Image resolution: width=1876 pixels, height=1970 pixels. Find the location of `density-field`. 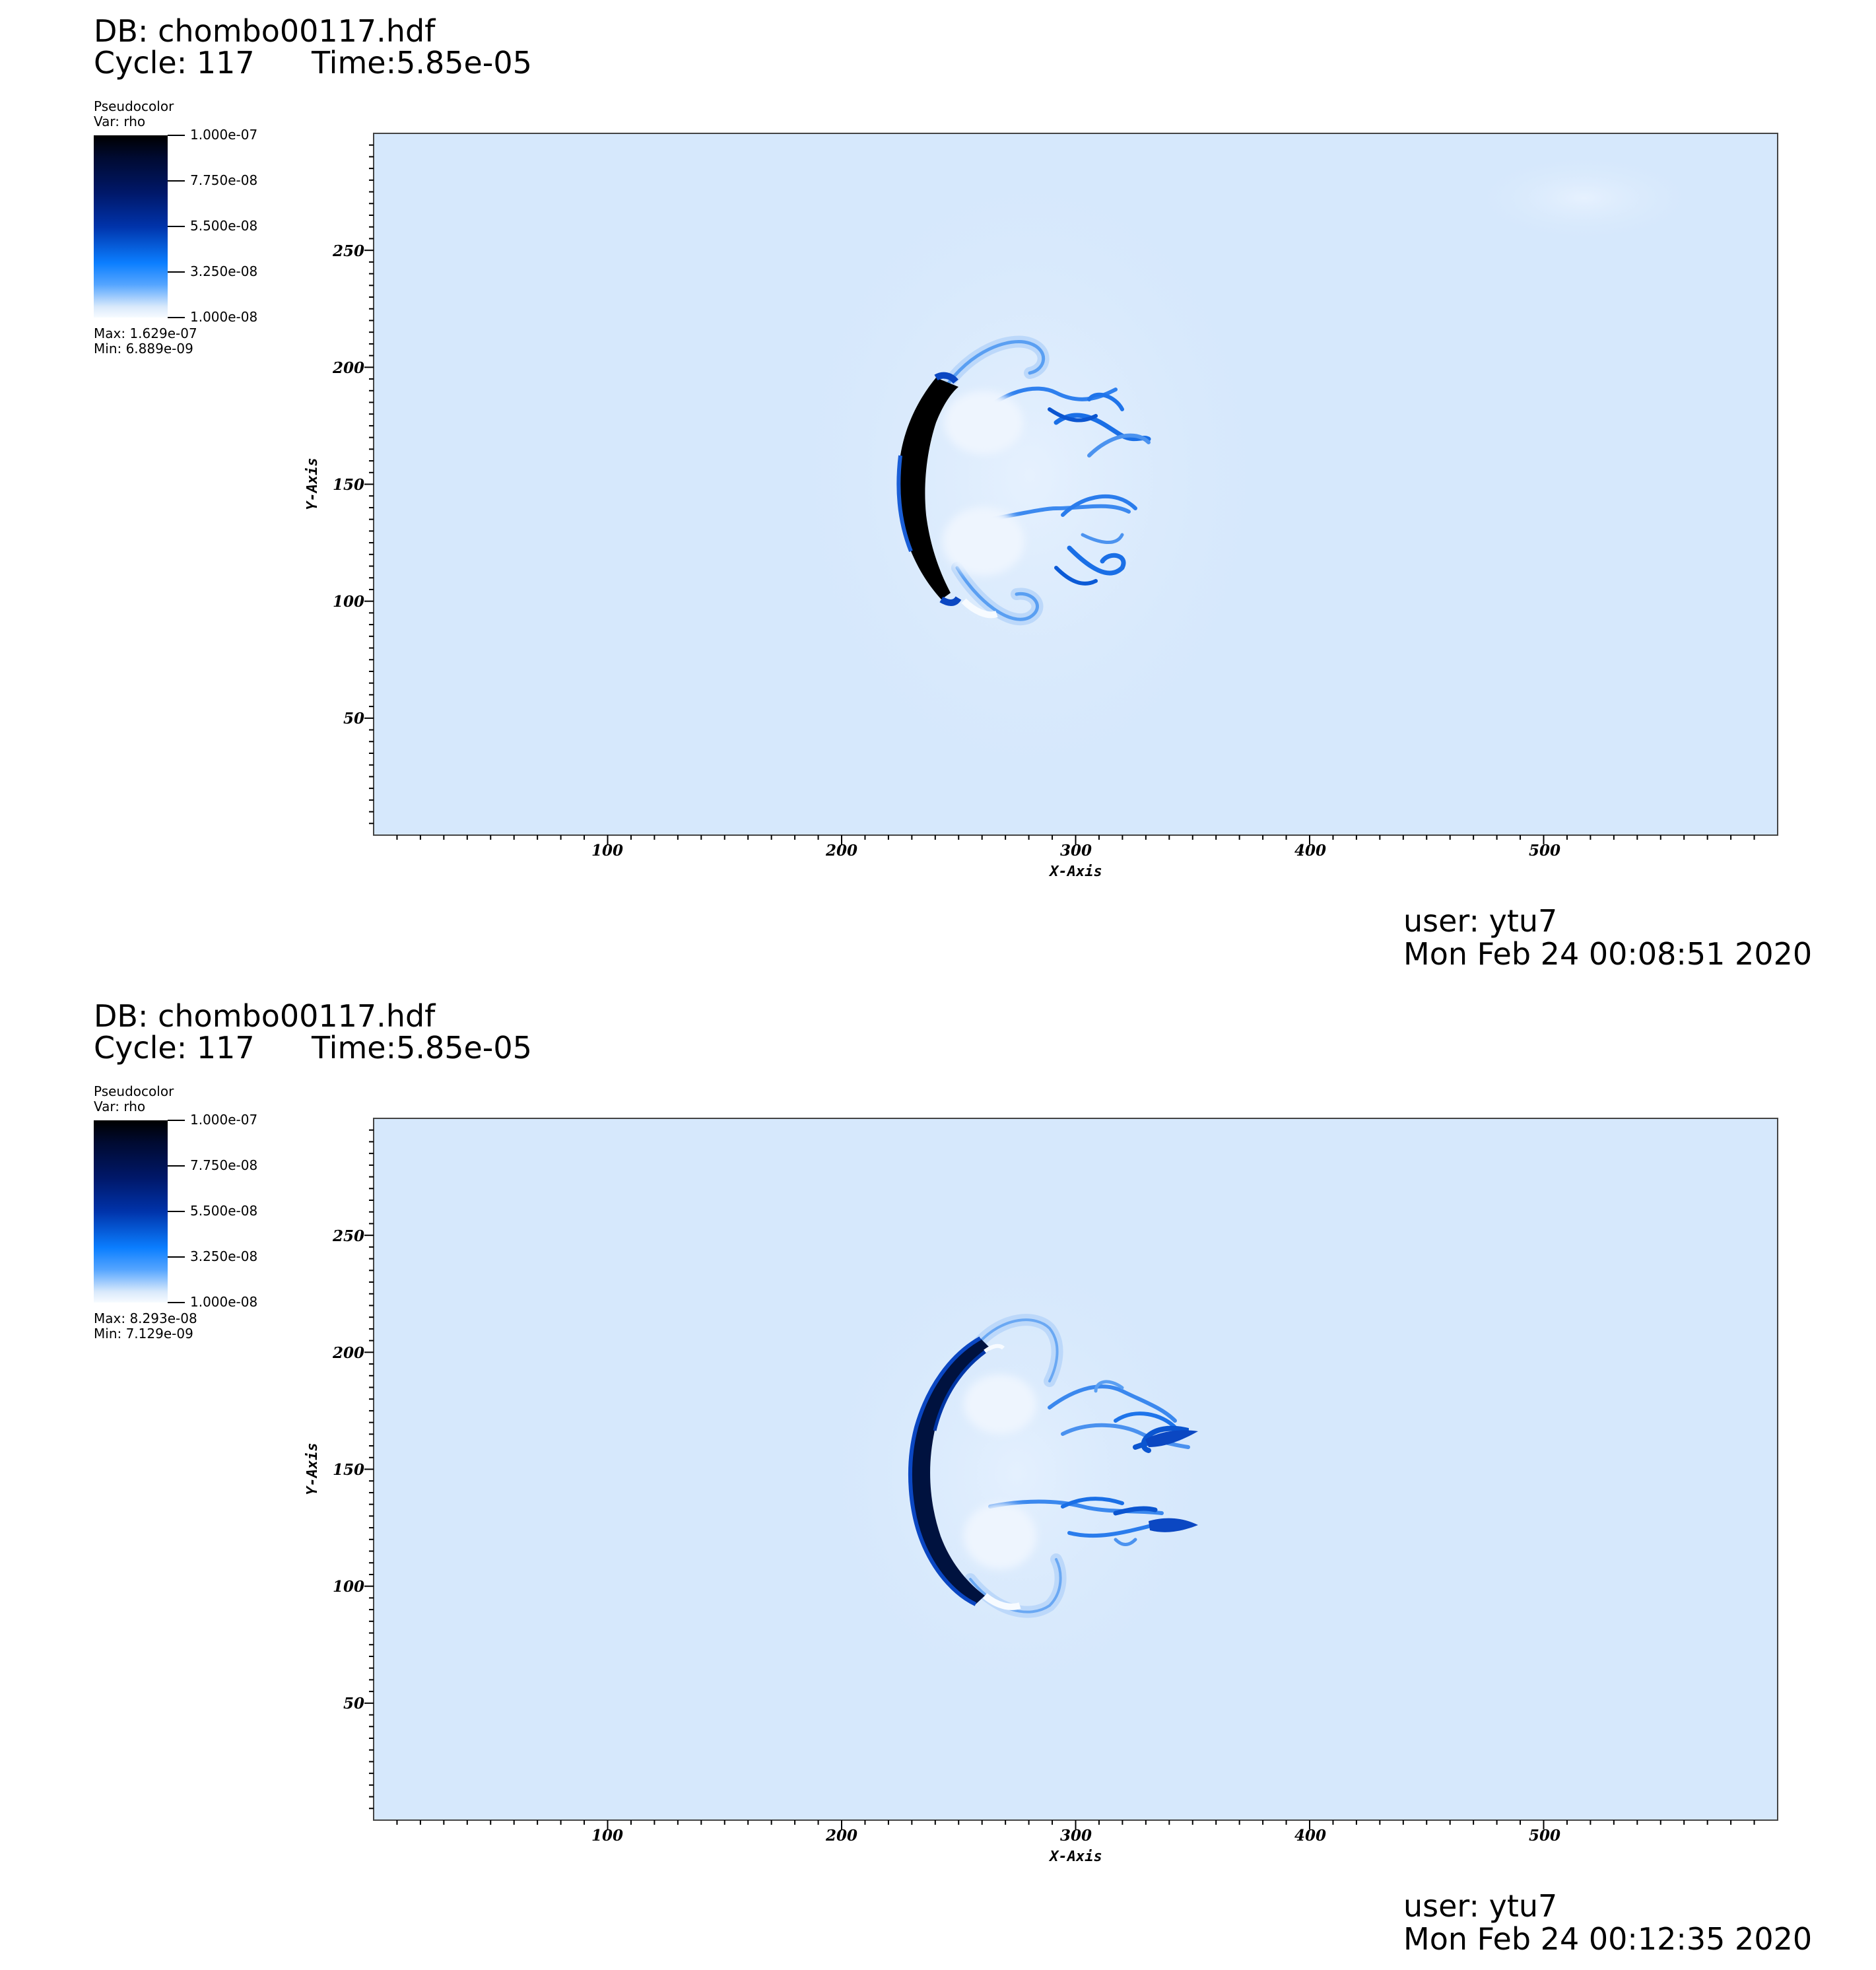

density-field is located at coordinates (1016, 1473).